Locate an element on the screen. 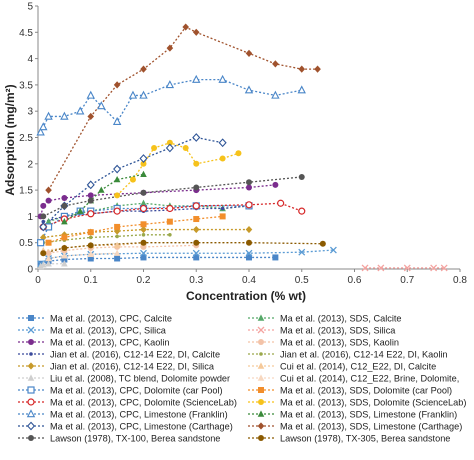 Image resolution: width=474 pixels, height=460 pixels. y-tick-label: 3.5 is located at coordinates (26, 85).